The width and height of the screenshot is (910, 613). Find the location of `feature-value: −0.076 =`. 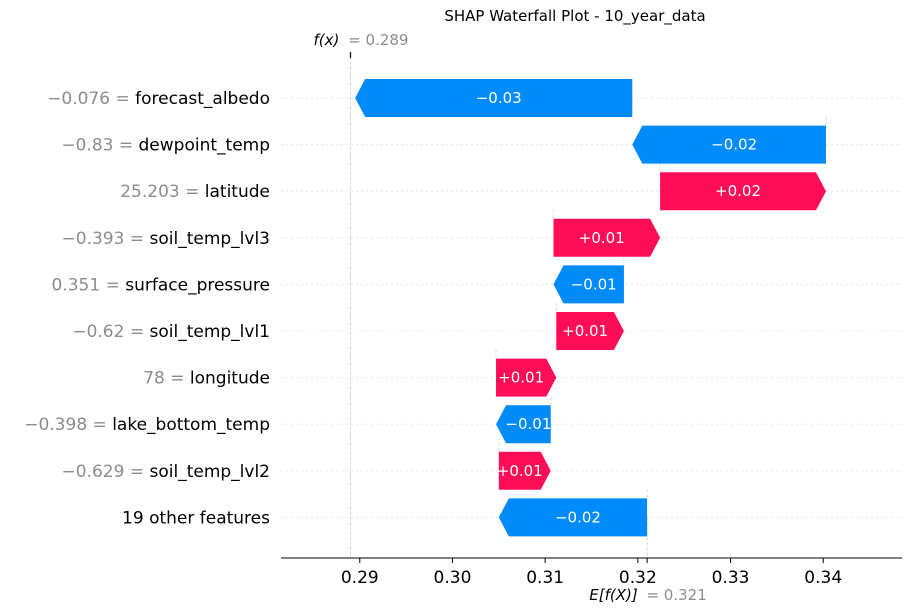

feature-value: −0.076 = is located at coordinates (91, 99).